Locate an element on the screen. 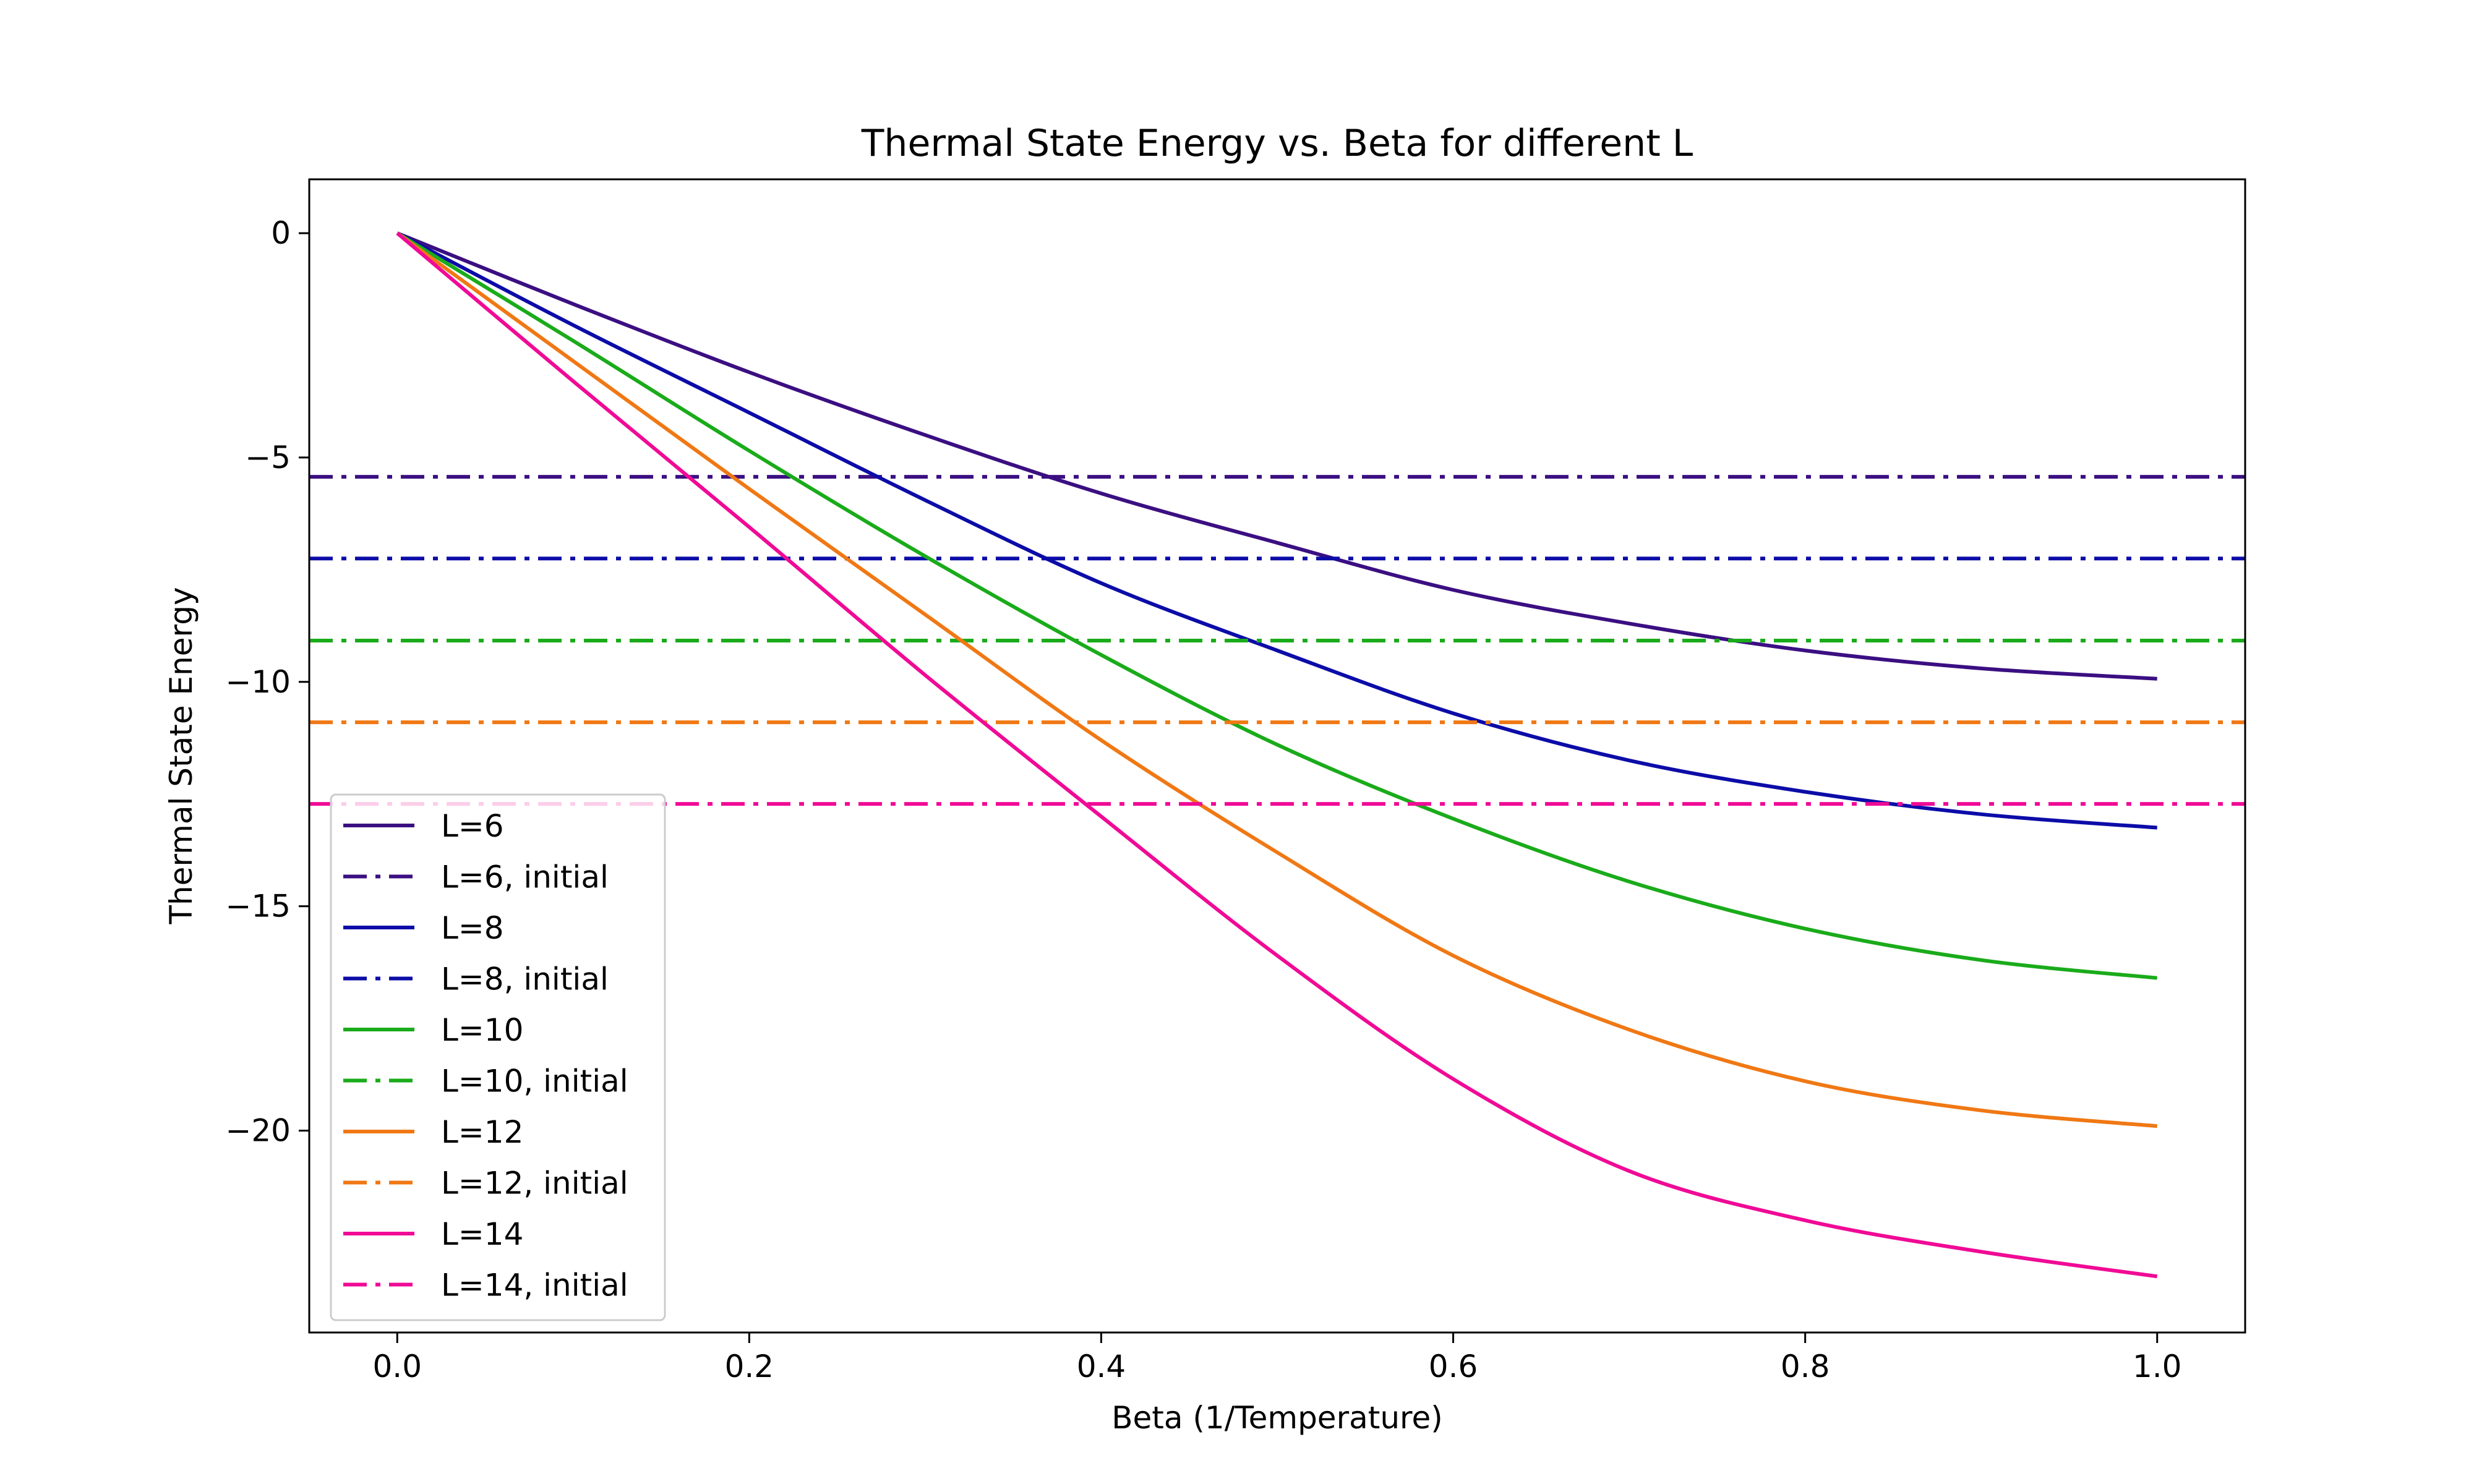  y-tick-label: 0 is located at coordinates (281, 233).